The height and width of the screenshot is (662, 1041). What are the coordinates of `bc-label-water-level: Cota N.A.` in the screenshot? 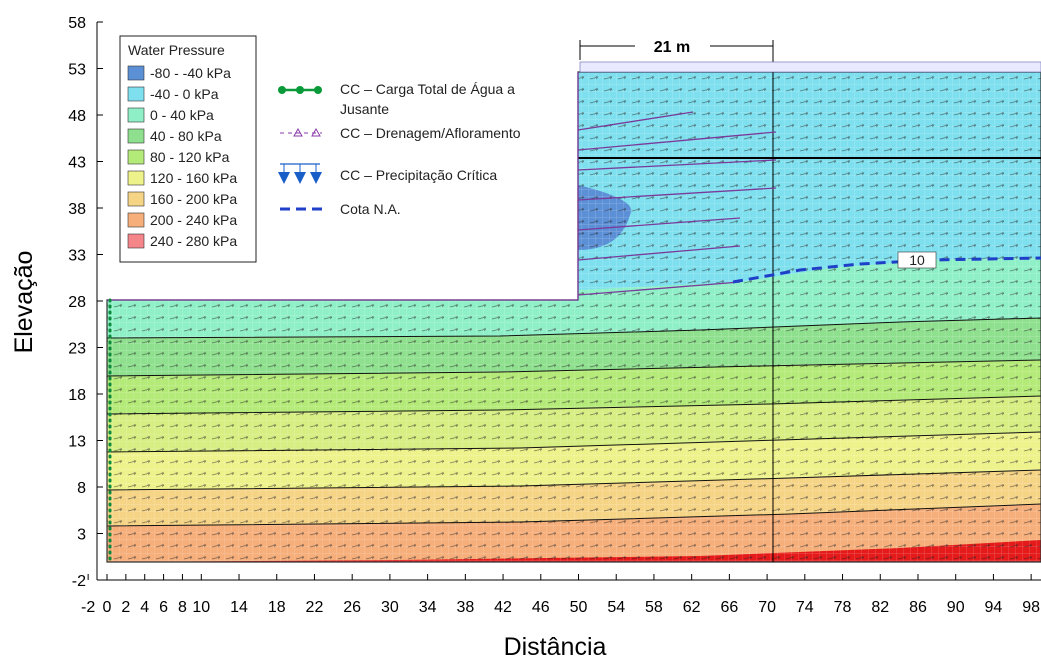 It's located at (370, 209).